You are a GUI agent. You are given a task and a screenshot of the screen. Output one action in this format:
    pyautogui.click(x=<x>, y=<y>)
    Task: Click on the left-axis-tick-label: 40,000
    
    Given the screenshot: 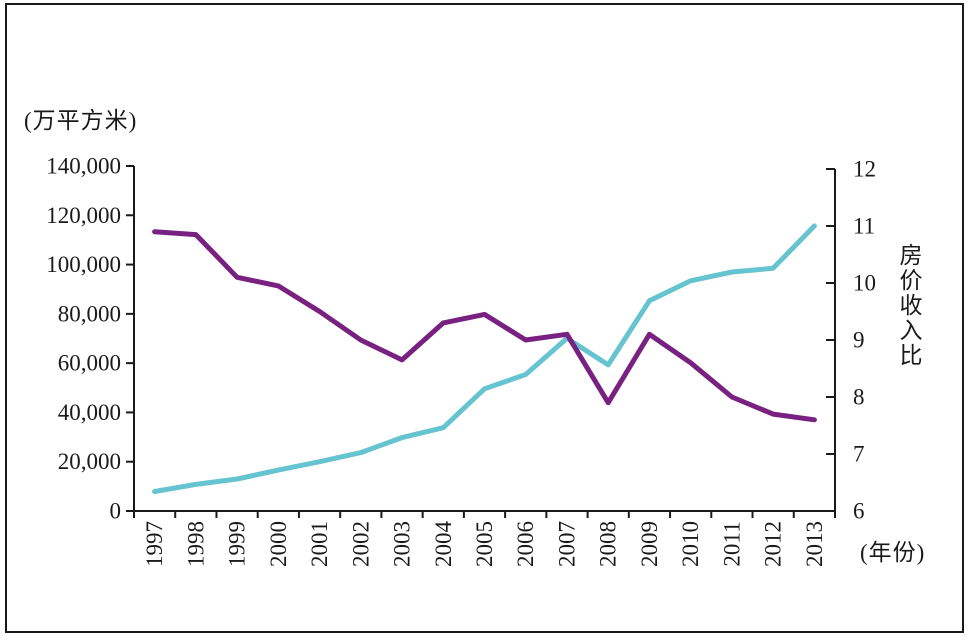 What is the action you would take?
    pyautogui.click(x=89, y=412)
    